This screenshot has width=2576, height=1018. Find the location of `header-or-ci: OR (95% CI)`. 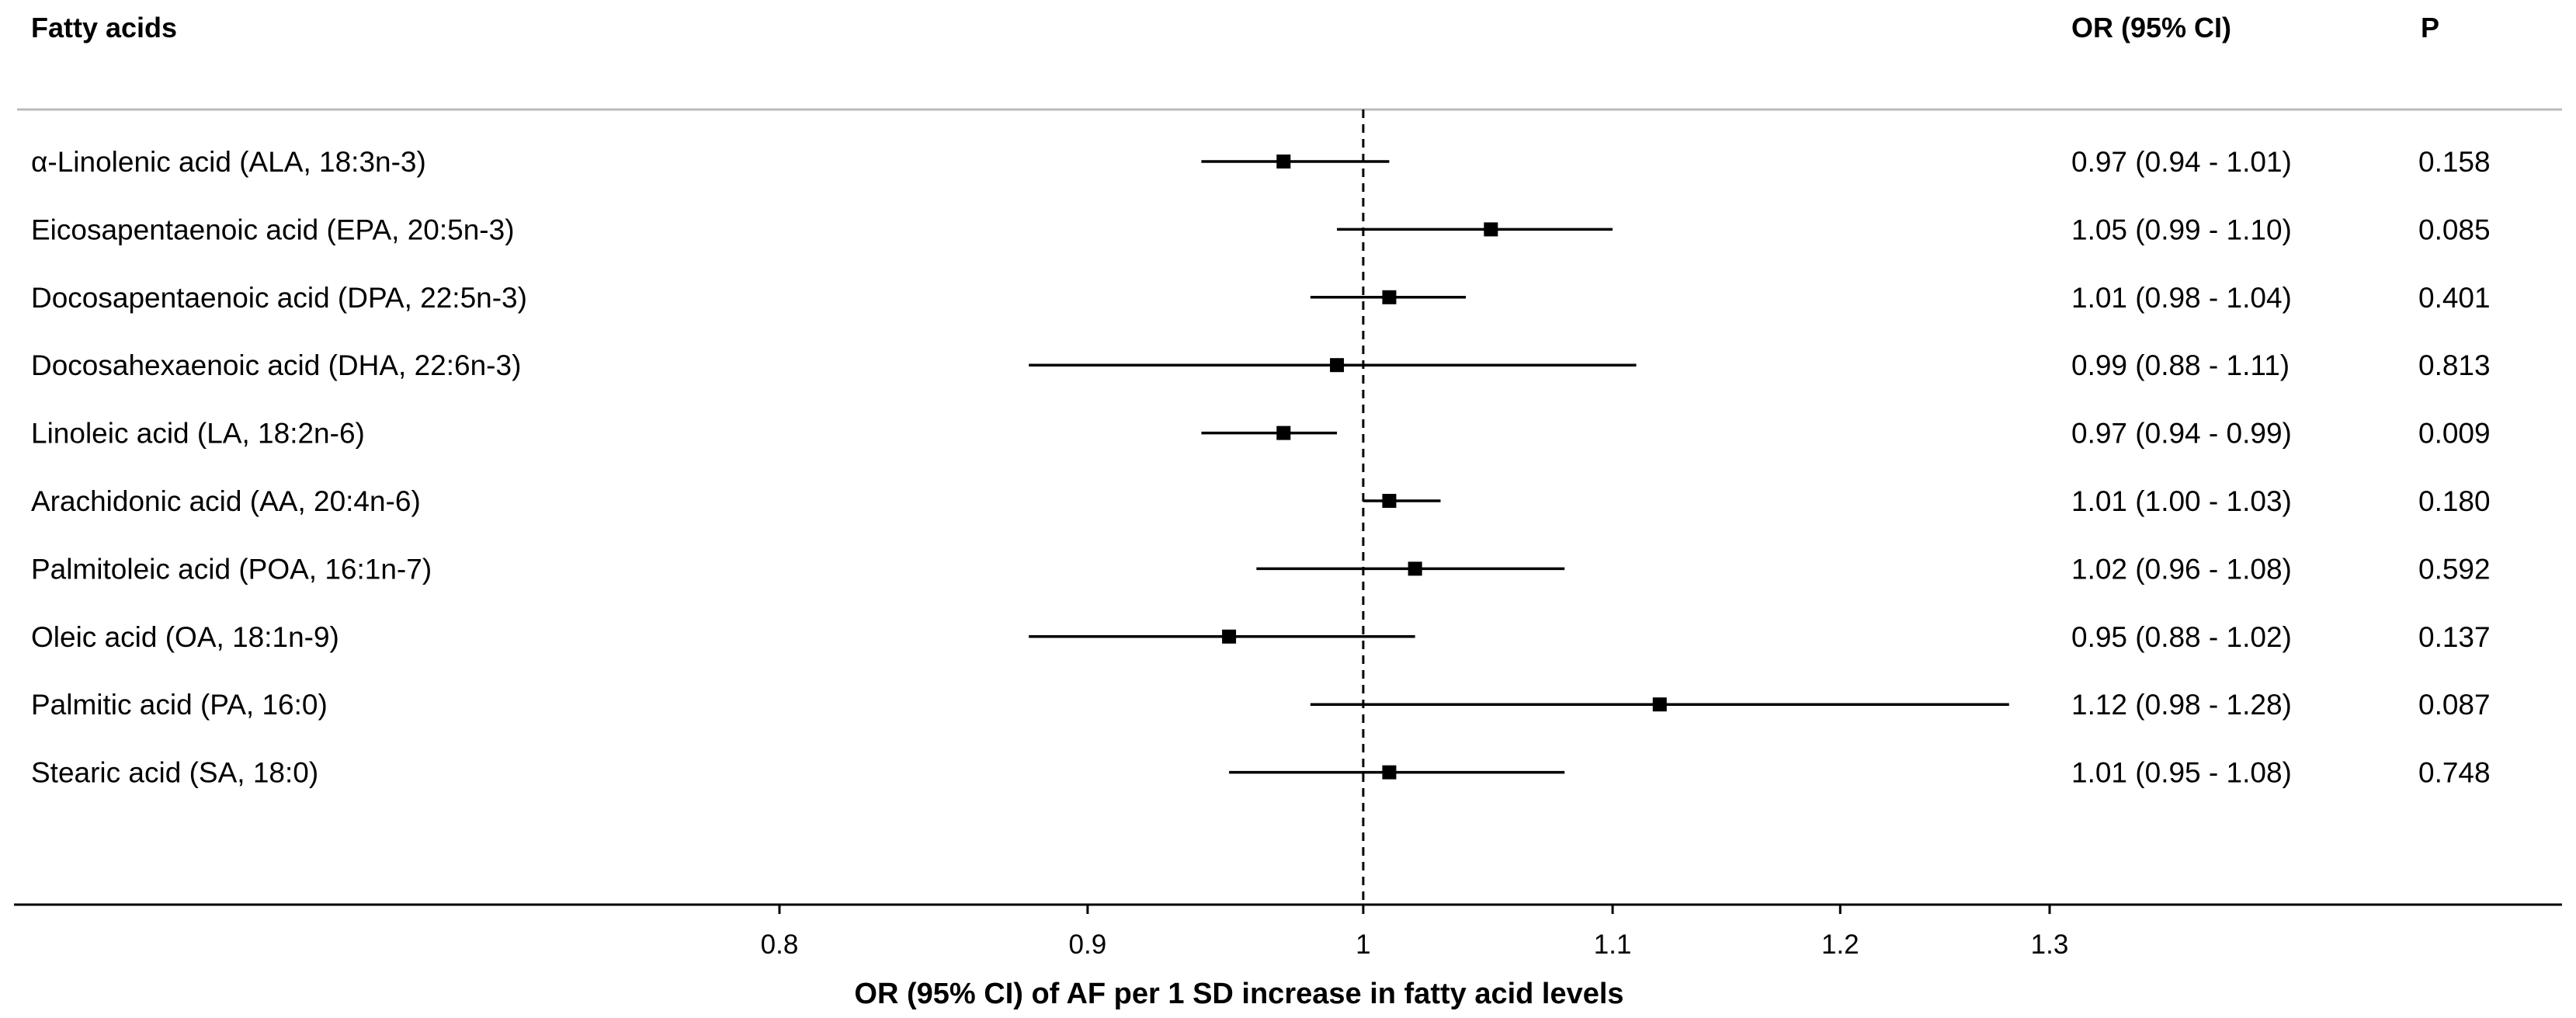

header-or-ci: OR (95% CI) is located at coordinates (2151, 27).